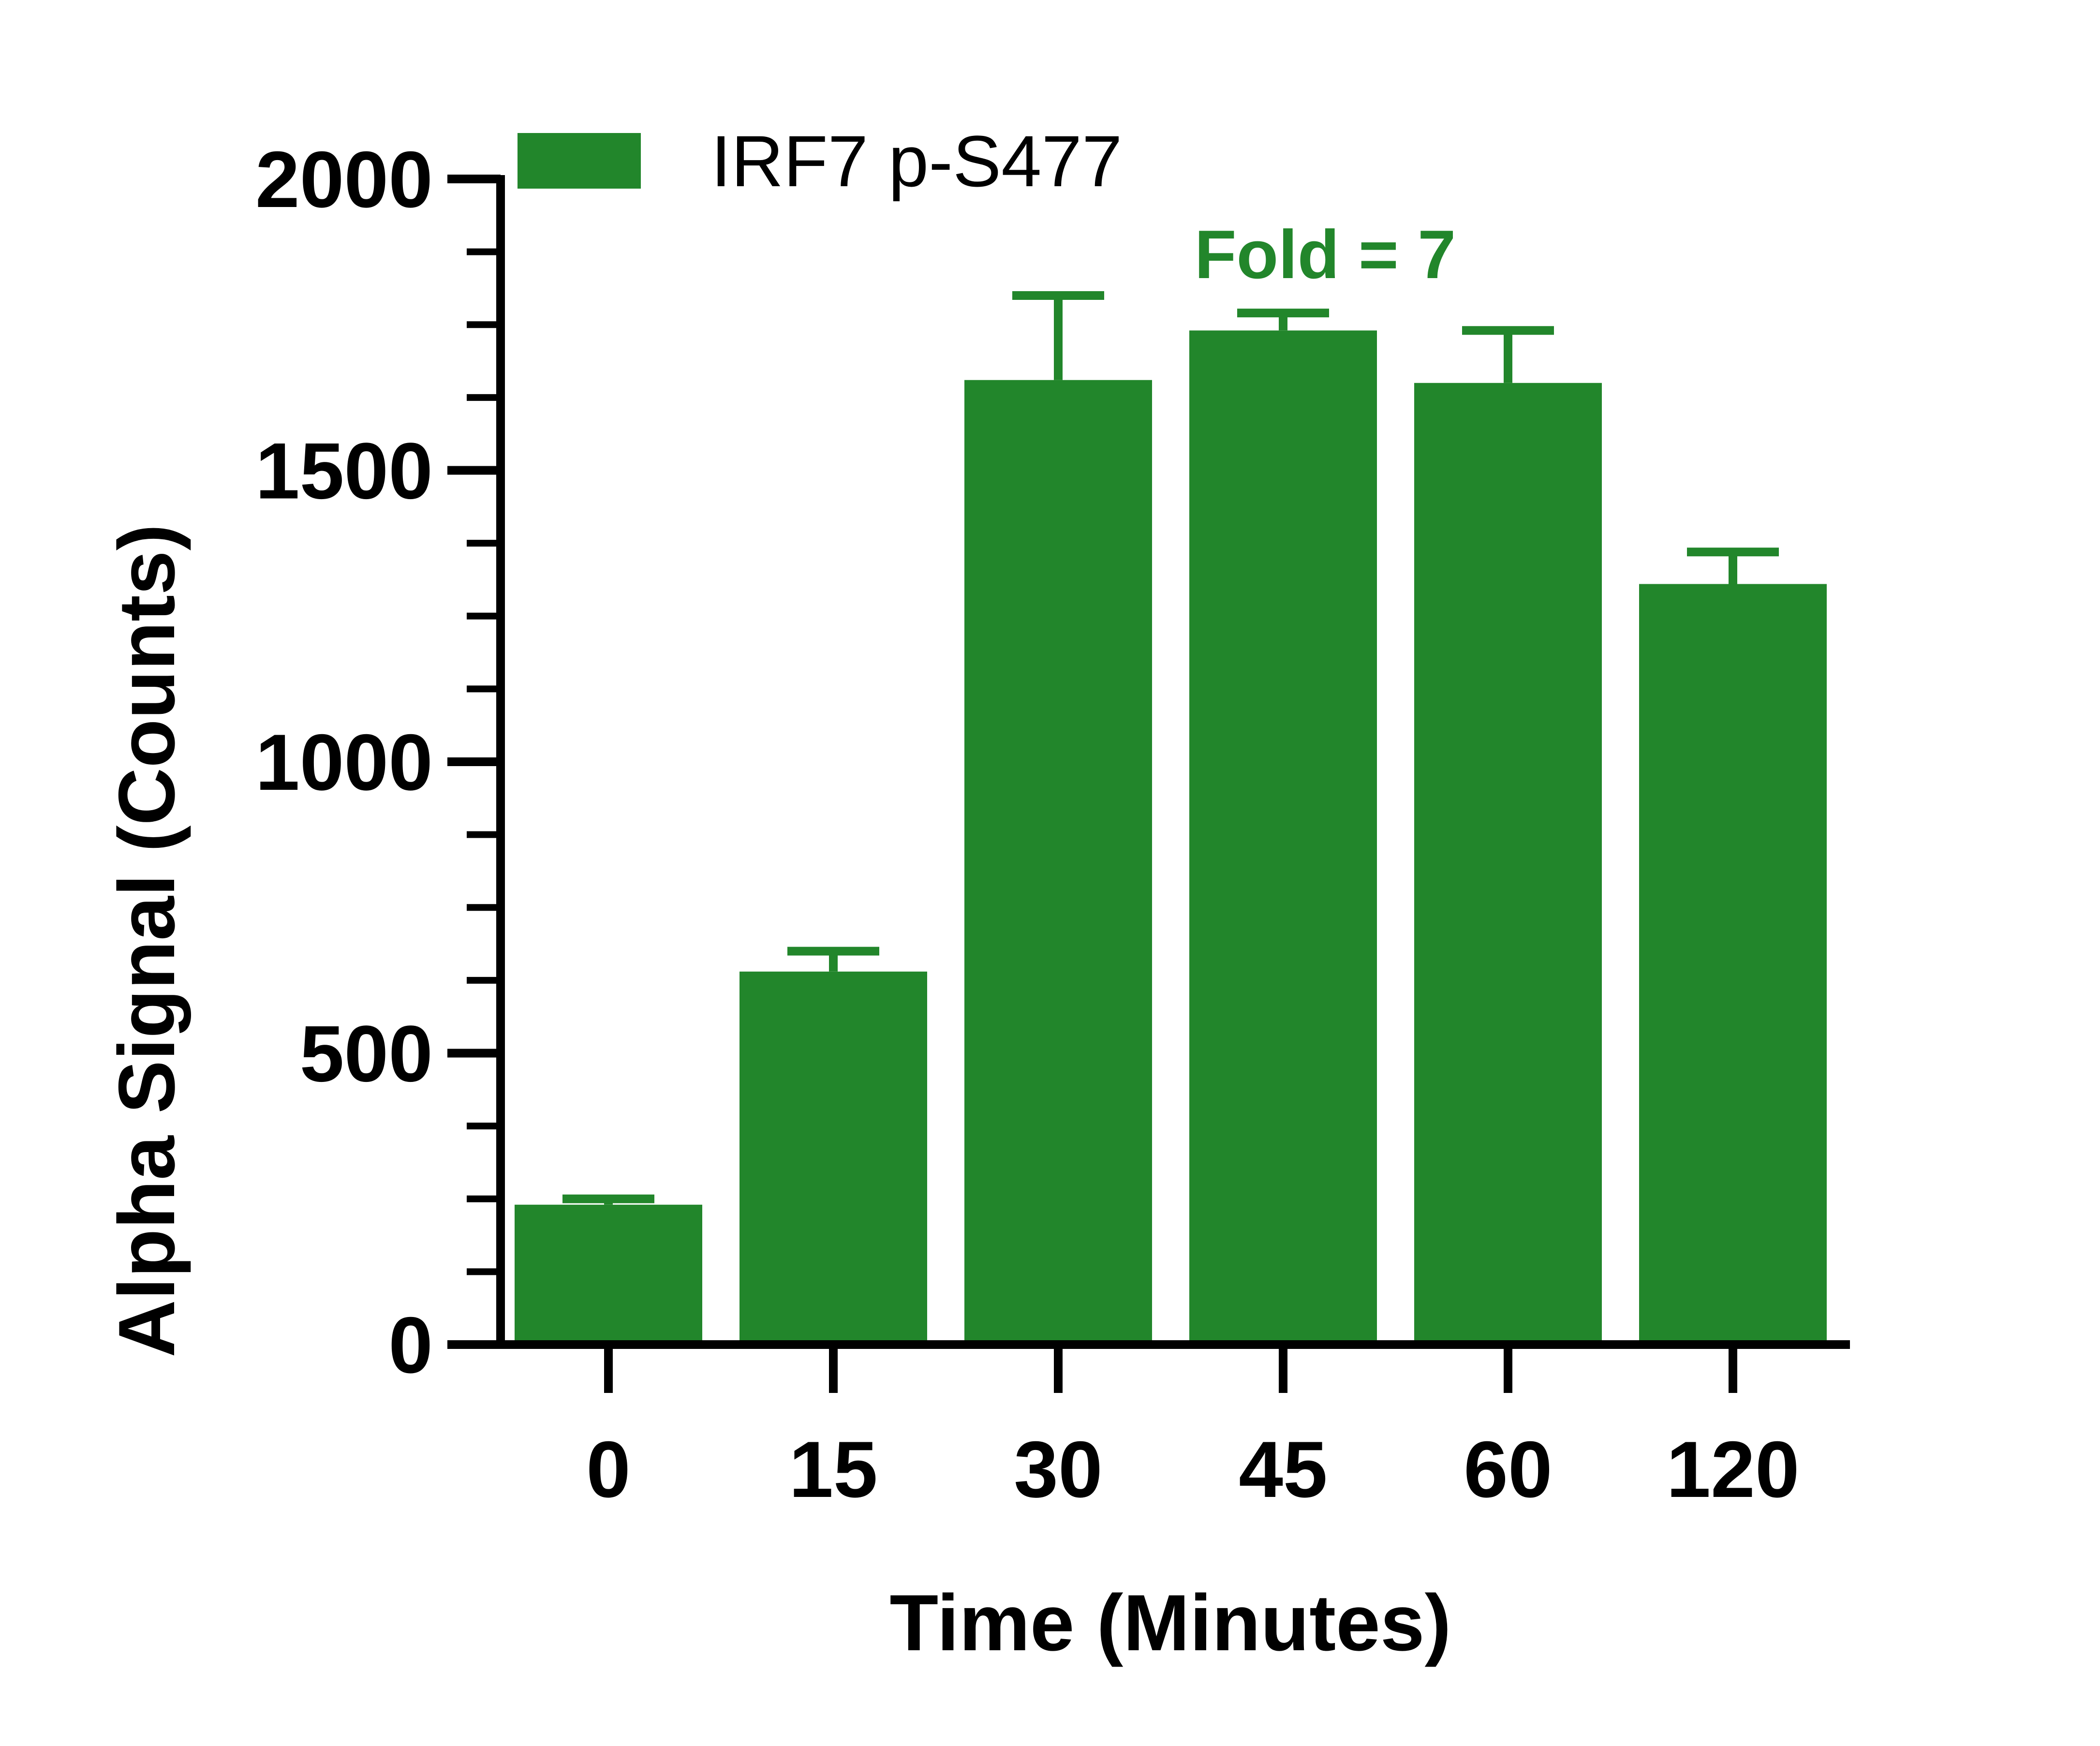 The height and width of the screenshot is (1746, 2100). What do you see at coordinates (366, 1053) in the screenshot?
I see `y-tick-label-500: 500` at bounding box center [366, 1053].